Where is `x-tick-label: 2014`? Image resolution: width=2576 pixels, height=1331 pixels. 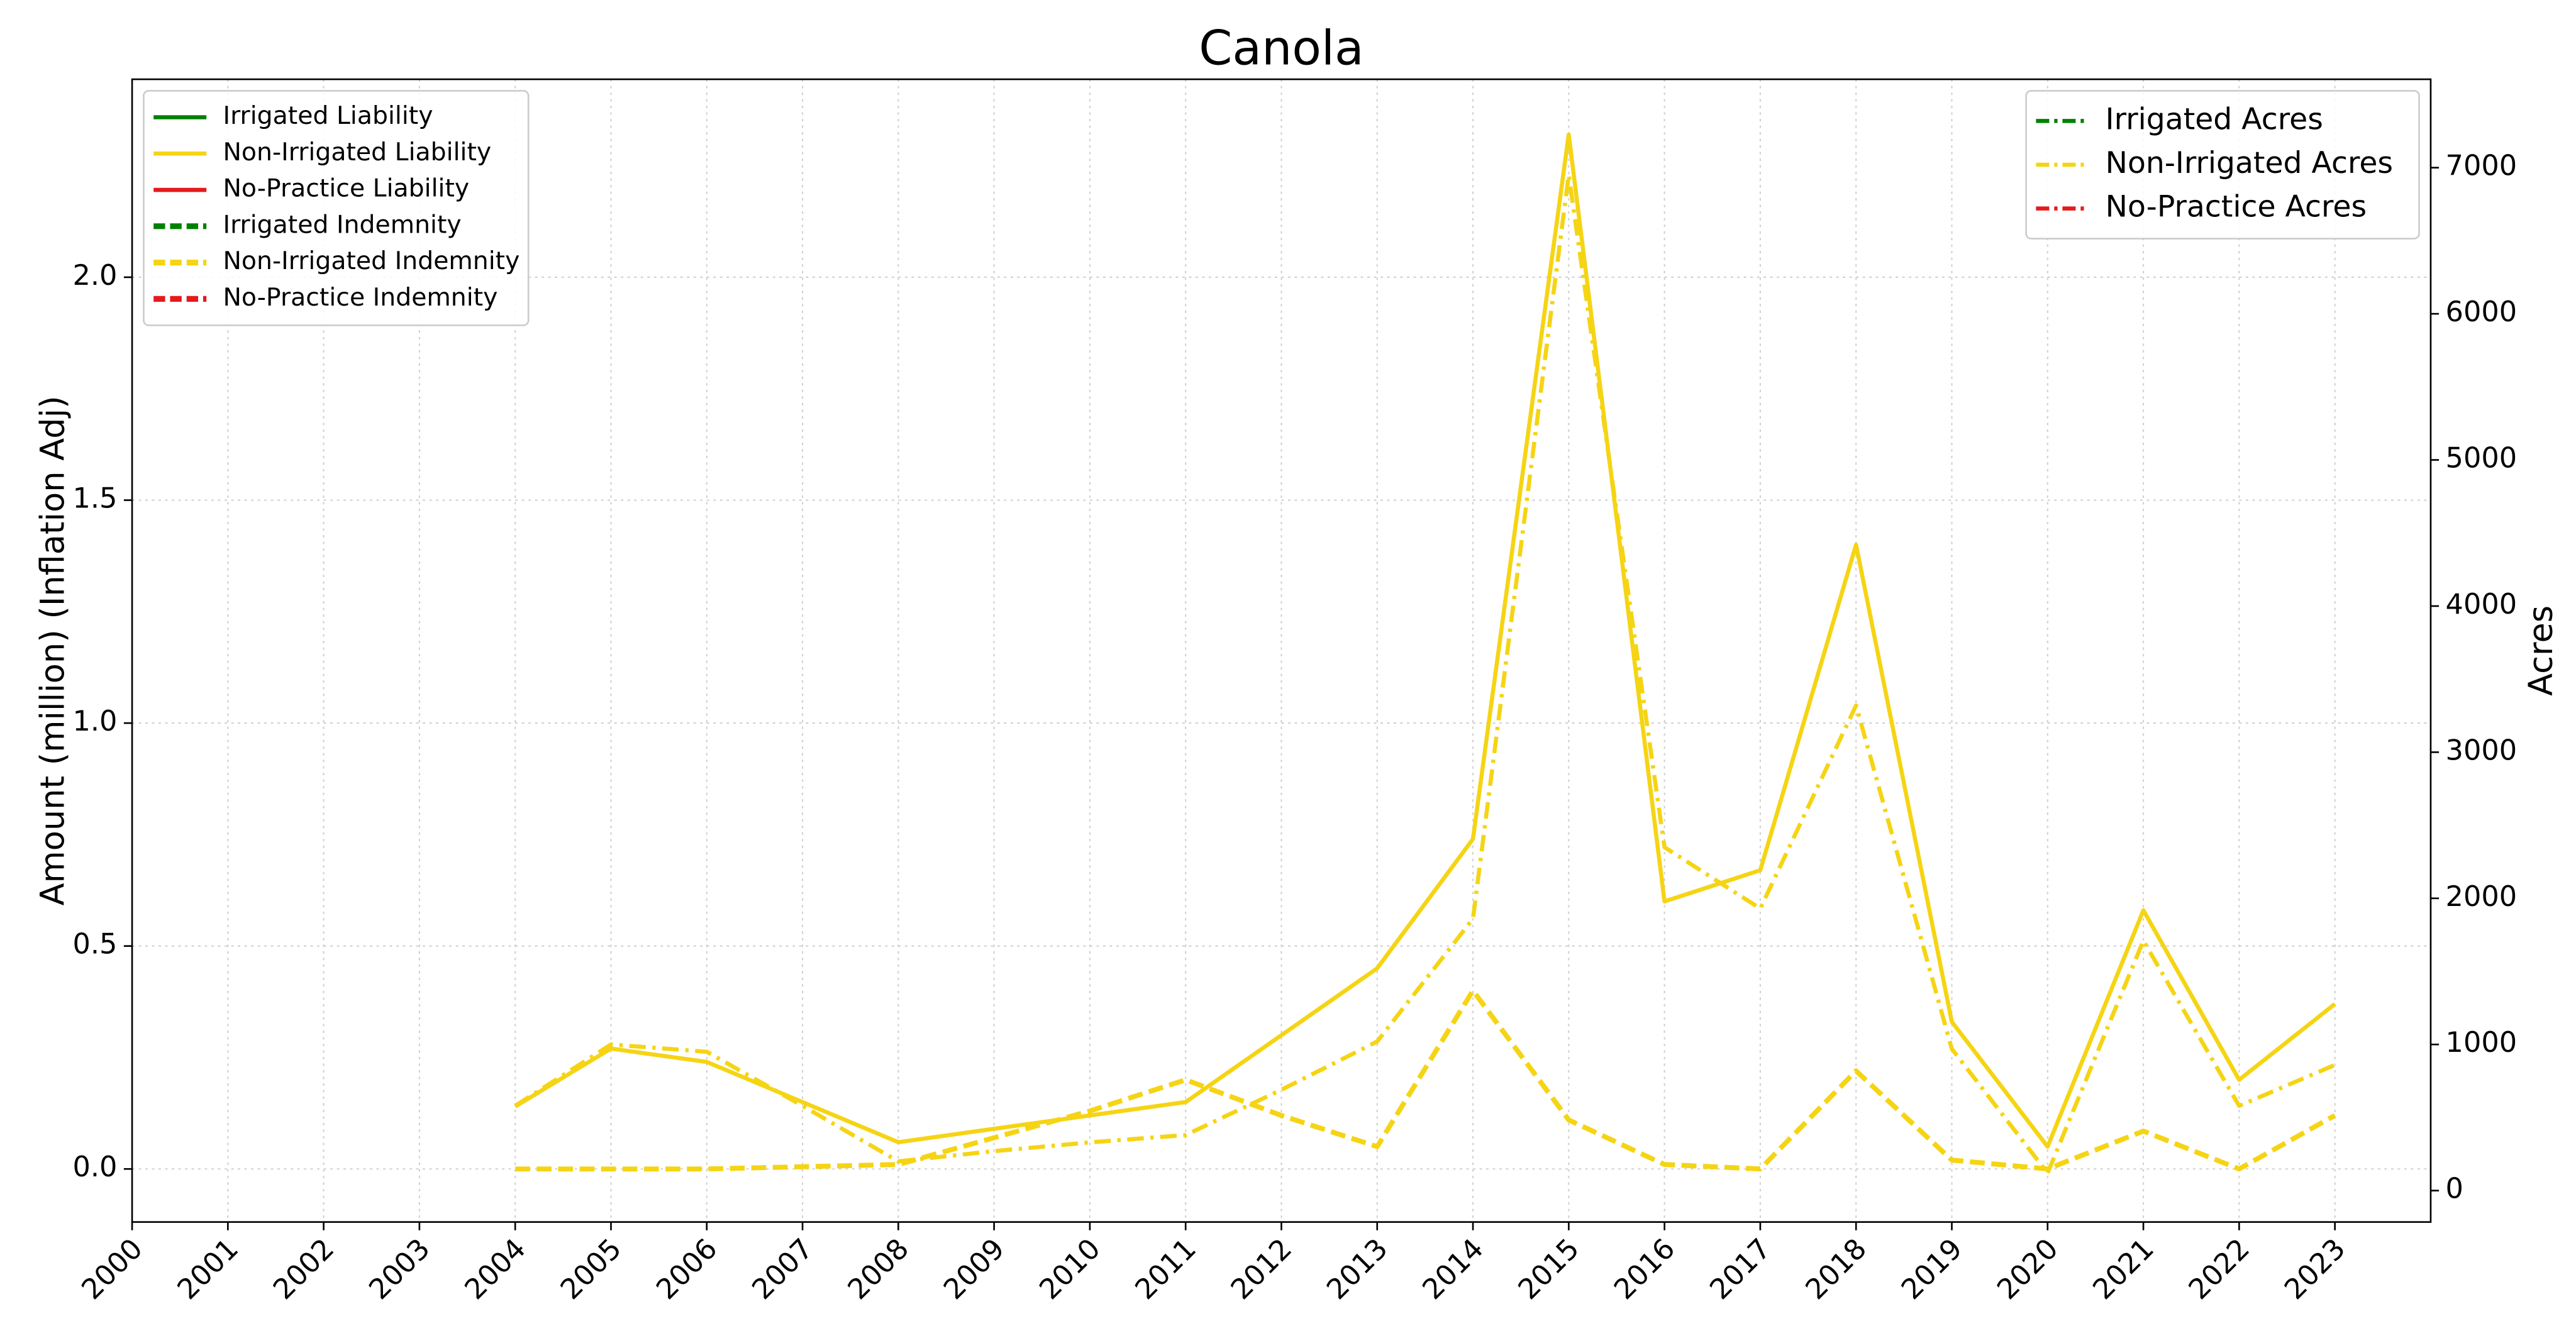
x-tick-label: 2014 is located at coordinates (1453, 1269).